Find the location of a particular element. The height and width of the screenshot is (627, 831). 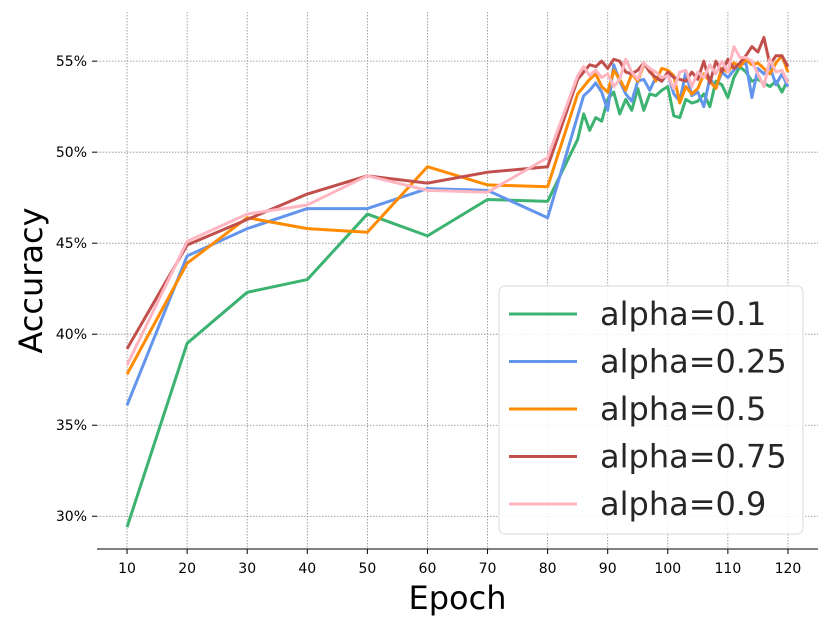

y-tick-label: 55% is located at coordinates (71, 62).